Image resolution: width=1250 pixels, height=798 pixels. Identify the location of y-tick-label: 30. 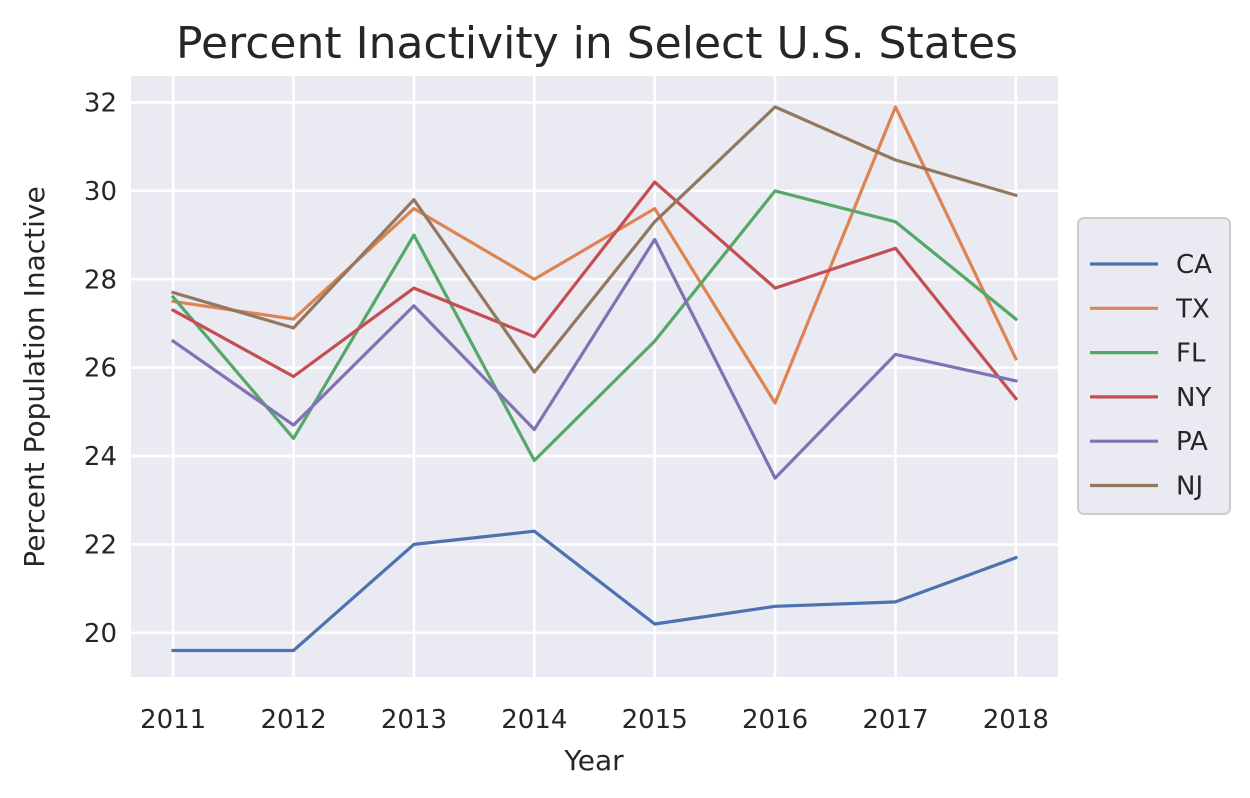
(100, 192).